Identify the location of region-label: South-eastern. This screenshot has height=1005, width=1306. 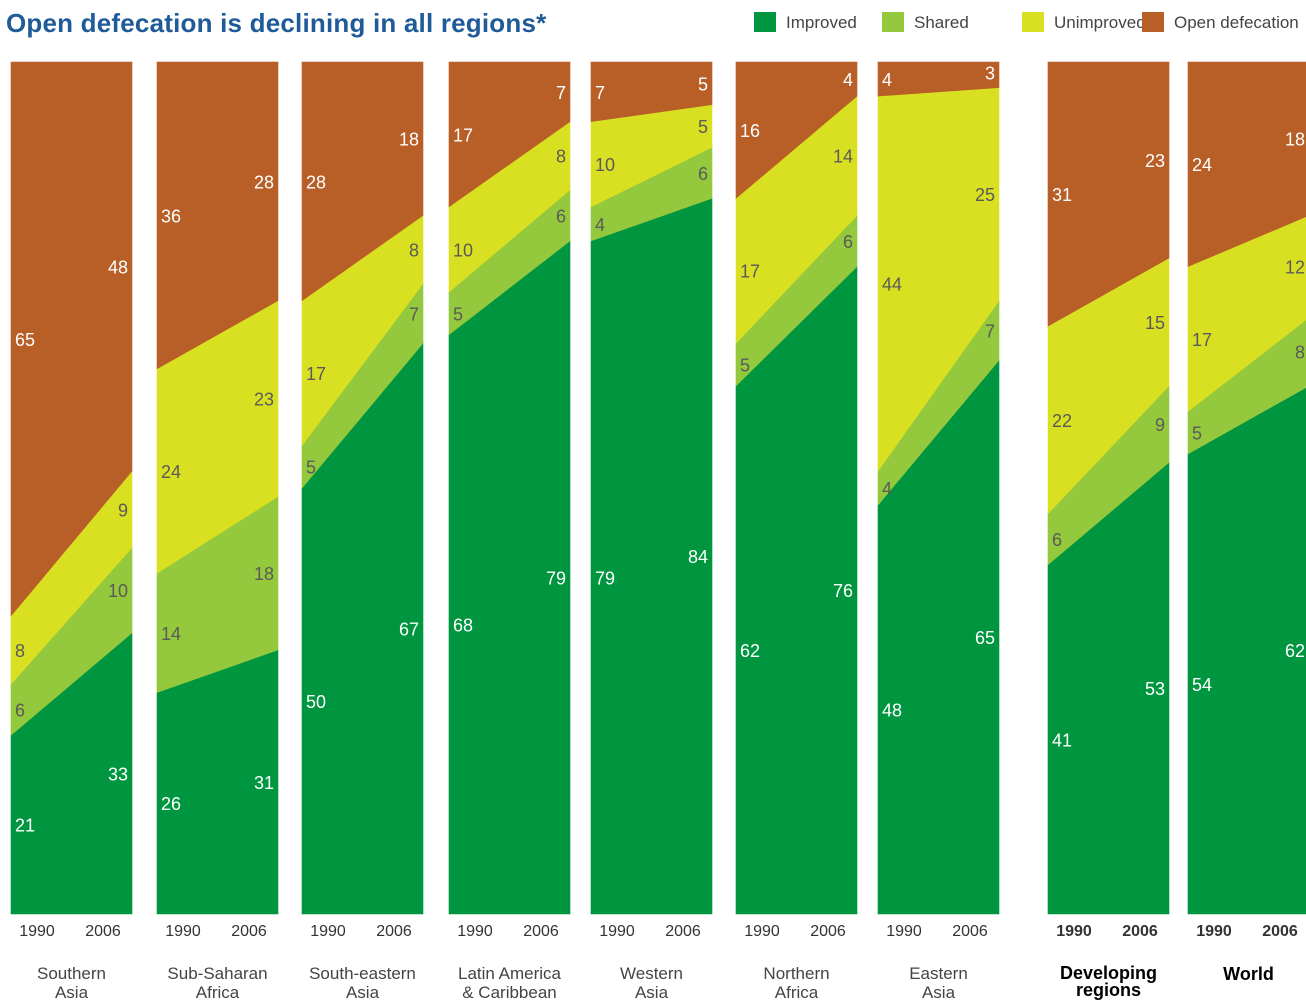
(362, 973).